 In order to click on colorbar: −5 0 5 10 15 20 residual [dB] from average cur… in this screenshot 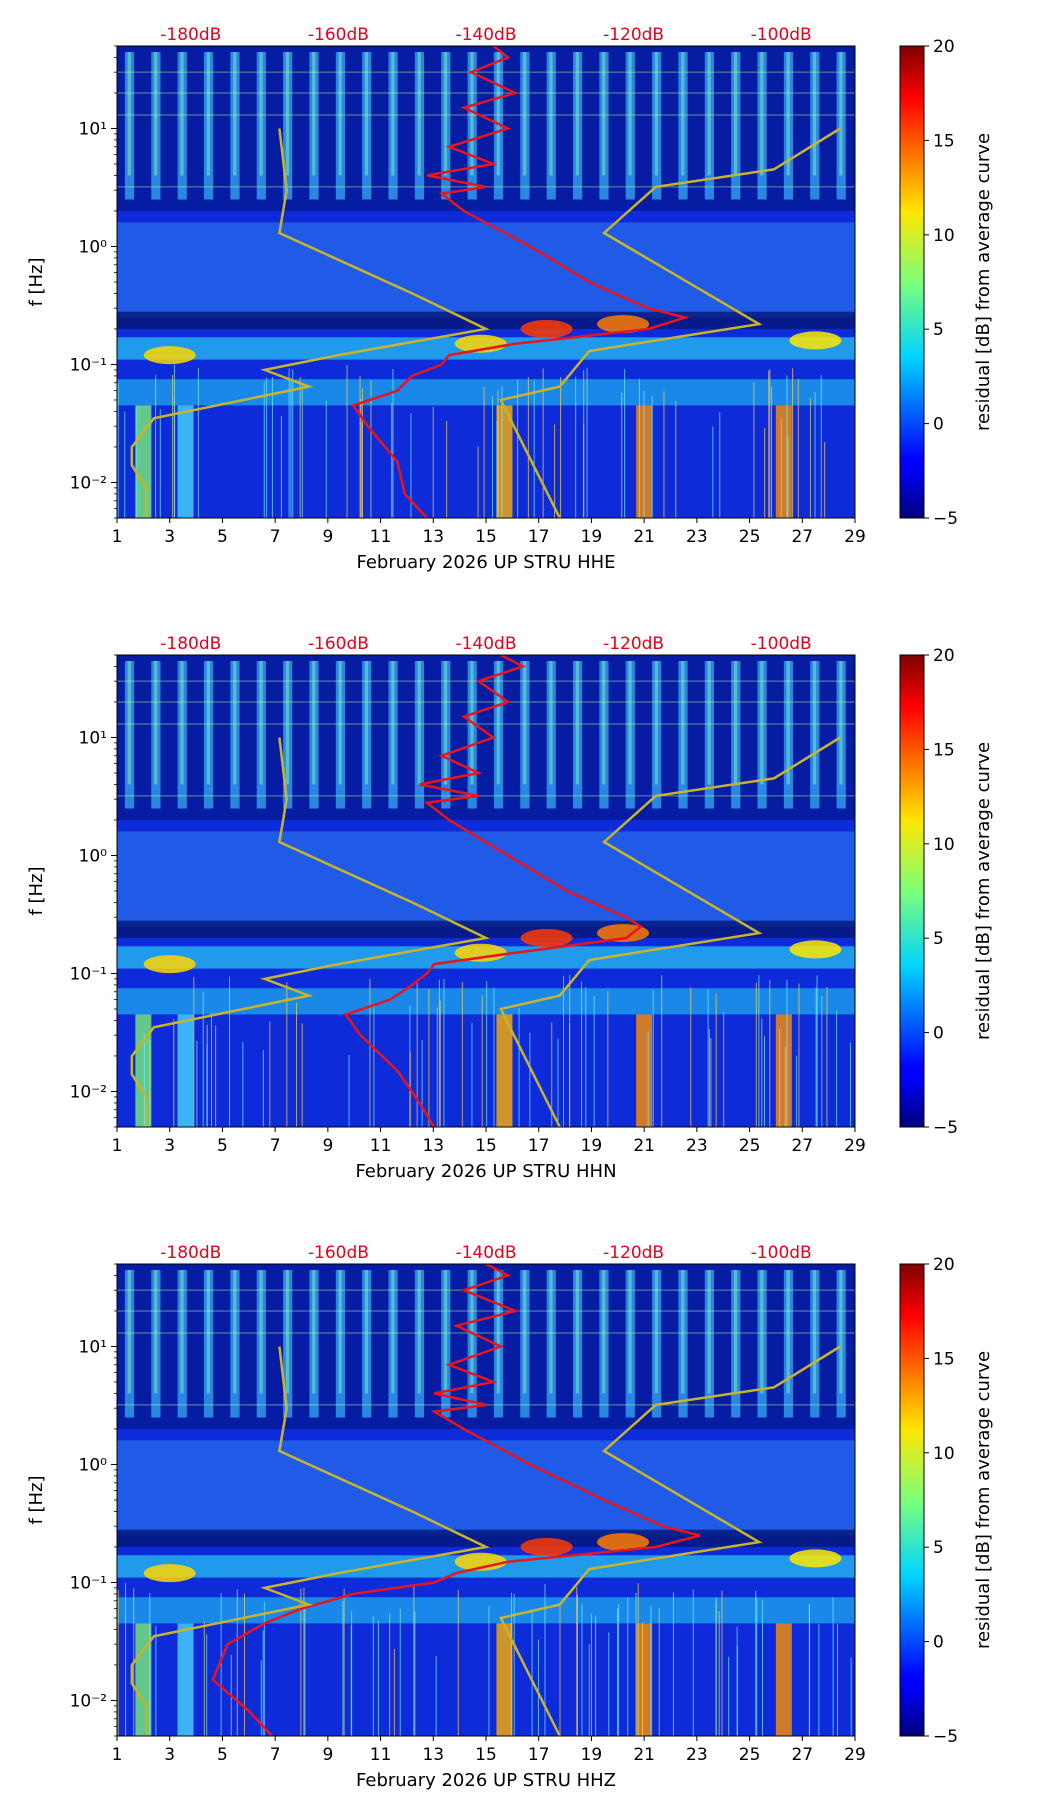, I will do `click(946, 283)`.